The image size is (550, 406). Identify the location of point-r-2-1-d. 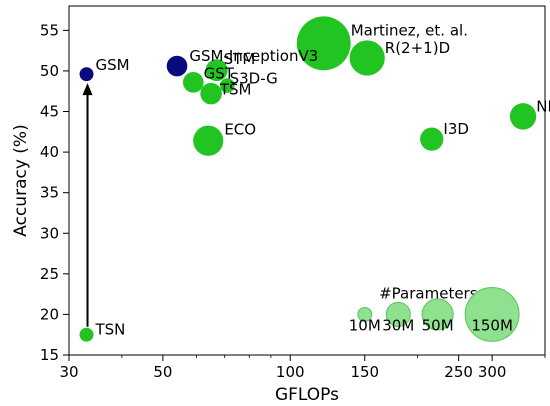
(367, 58).